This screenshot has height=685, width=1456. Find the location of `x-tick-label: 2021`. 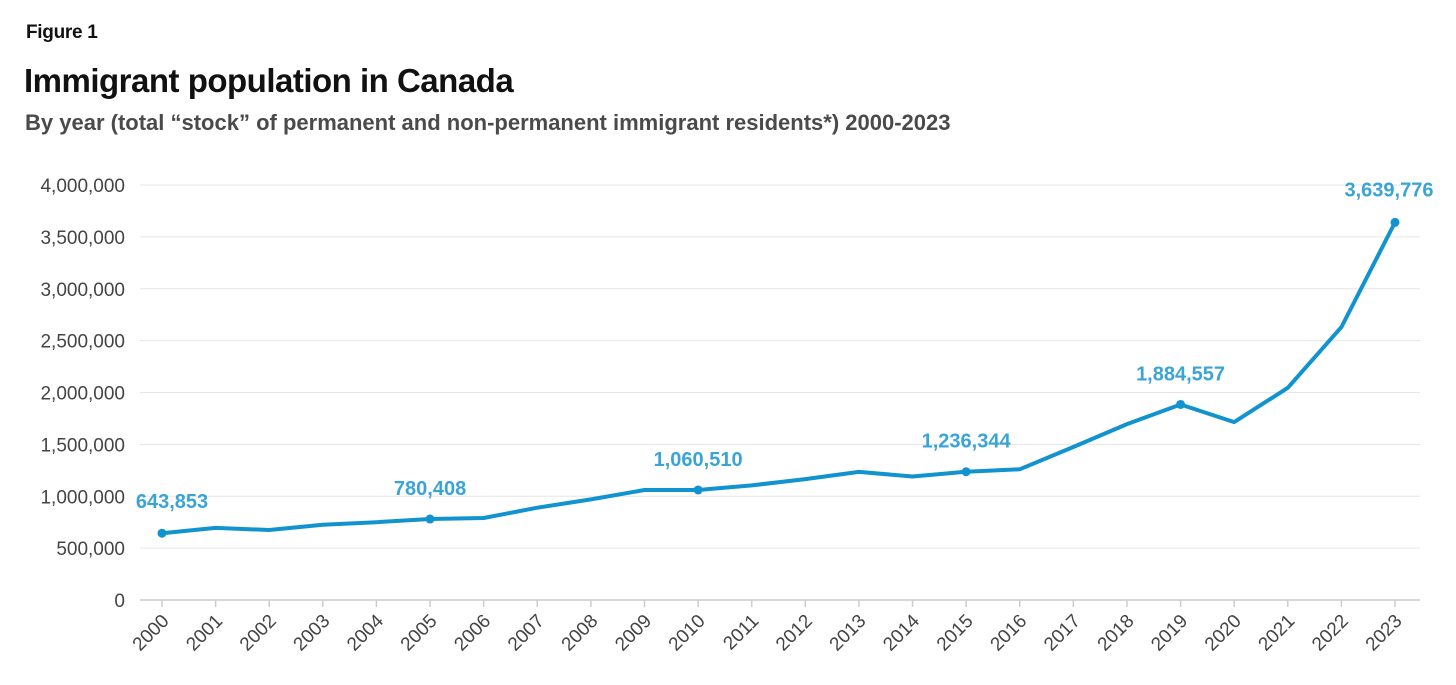

x-tick-label: 2021 is located at coordinates (1277, 633).